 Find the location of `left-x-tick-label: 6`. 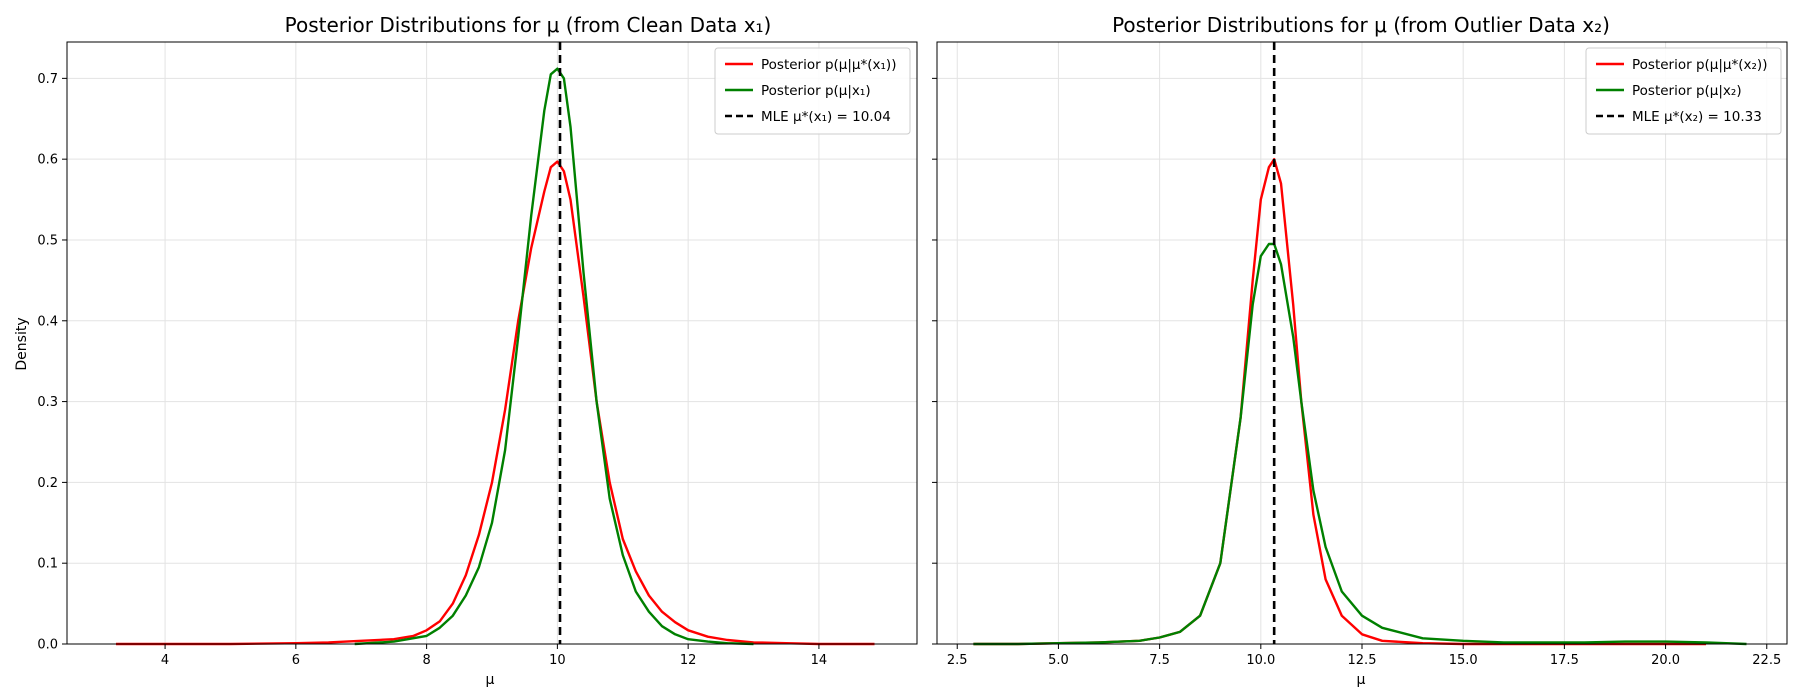

left-x-tick-label: 6 is located at coordinates (296, 660).